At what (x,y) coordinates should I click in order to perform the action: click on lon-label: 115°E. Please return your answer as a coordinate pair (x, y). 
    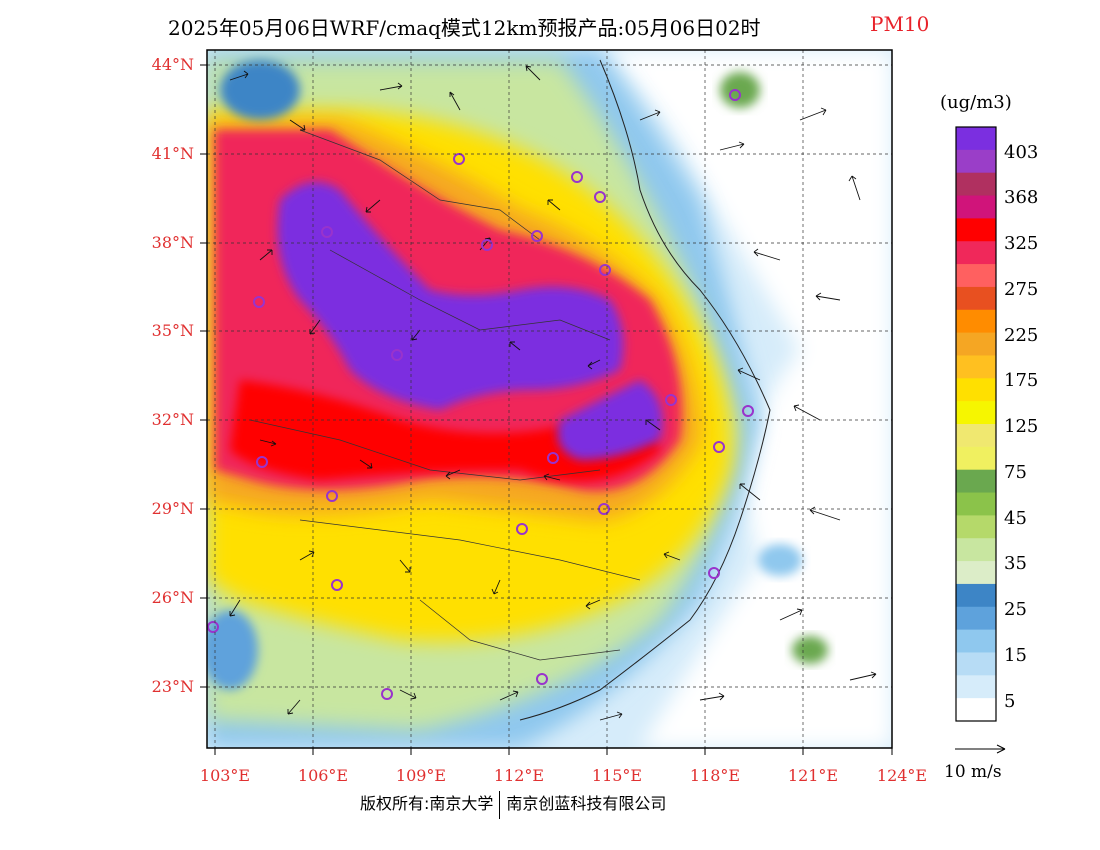
    Looking at the image, I should click on (617, 775).